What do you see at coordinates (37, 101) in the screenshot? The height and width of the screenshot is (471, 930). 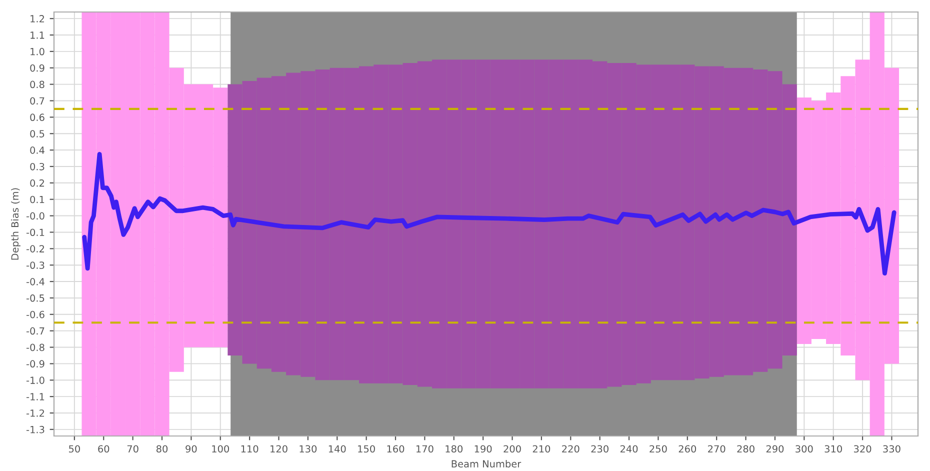 I see `y-tick-label: 0.7` at bounding box center [37, 101].